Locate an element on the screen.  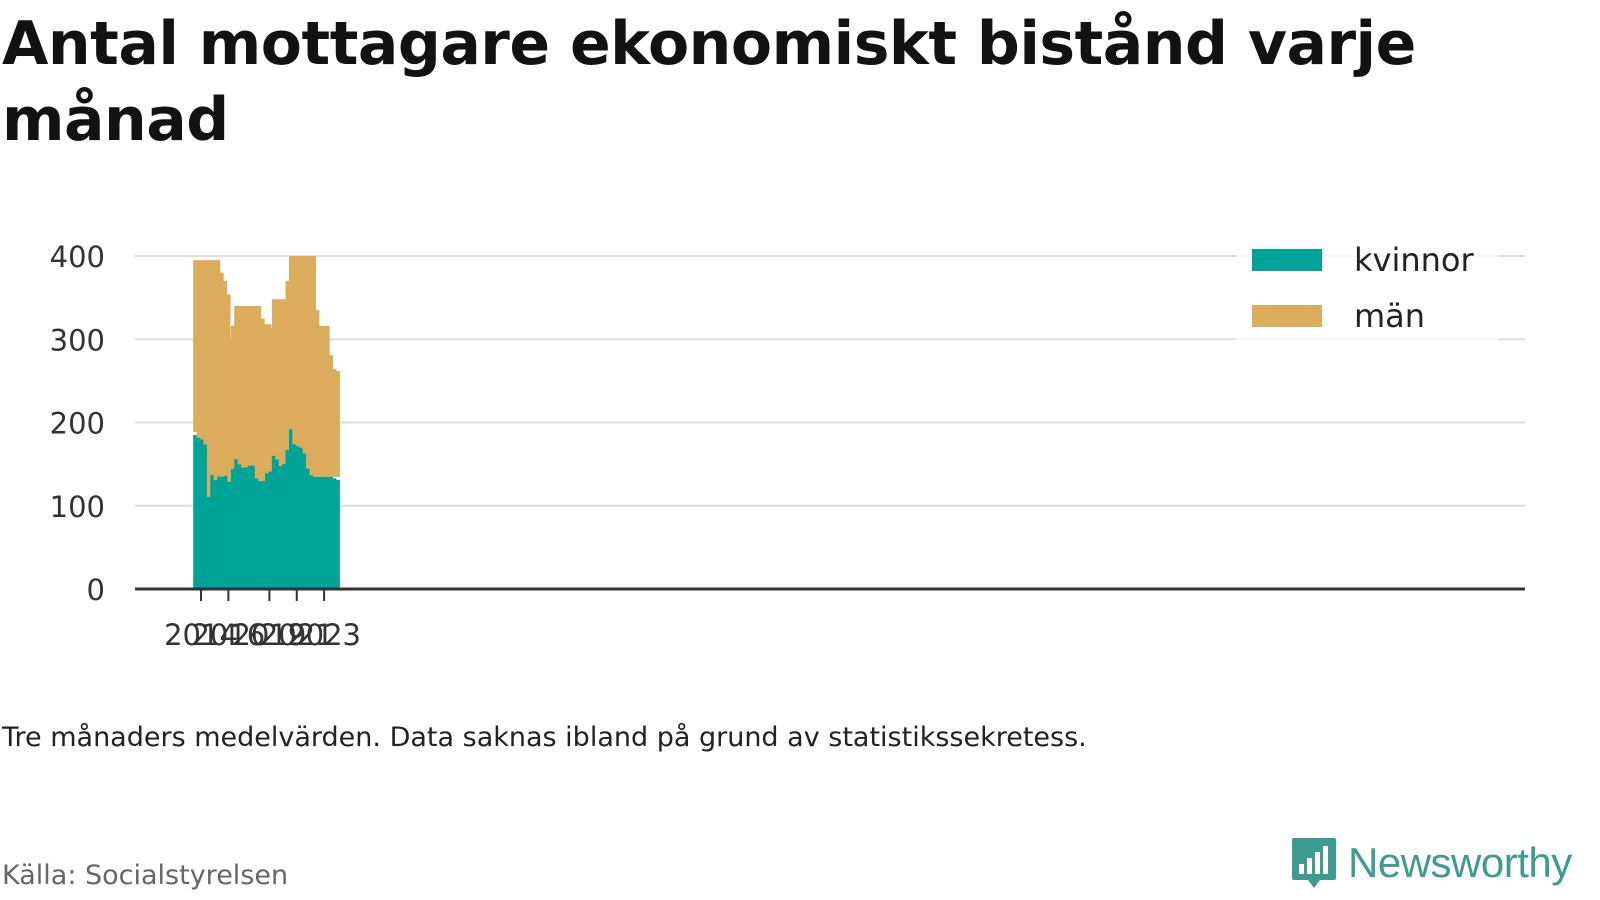
newsworthy-logo-icon is located at coordinates (1314, 863).